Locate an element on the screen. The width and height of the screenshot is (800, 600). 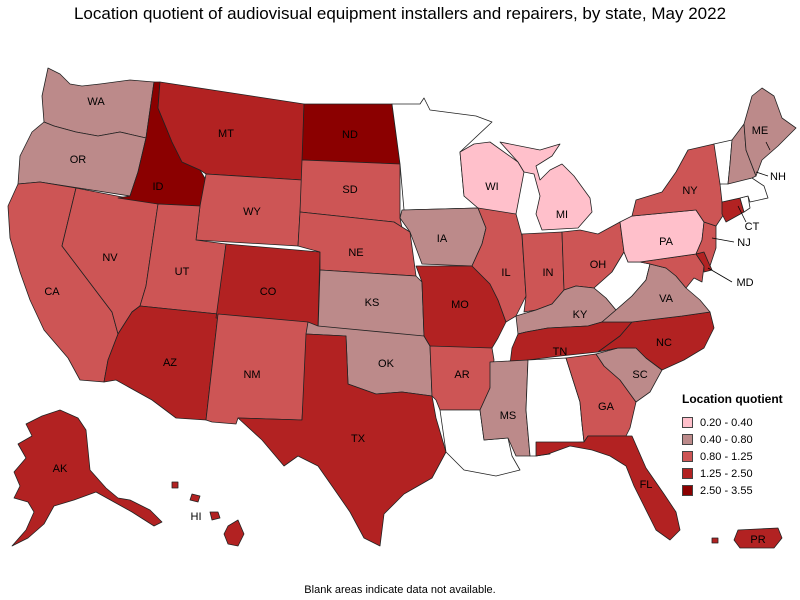
label-SD: SD is located at coordinates (349, 190).